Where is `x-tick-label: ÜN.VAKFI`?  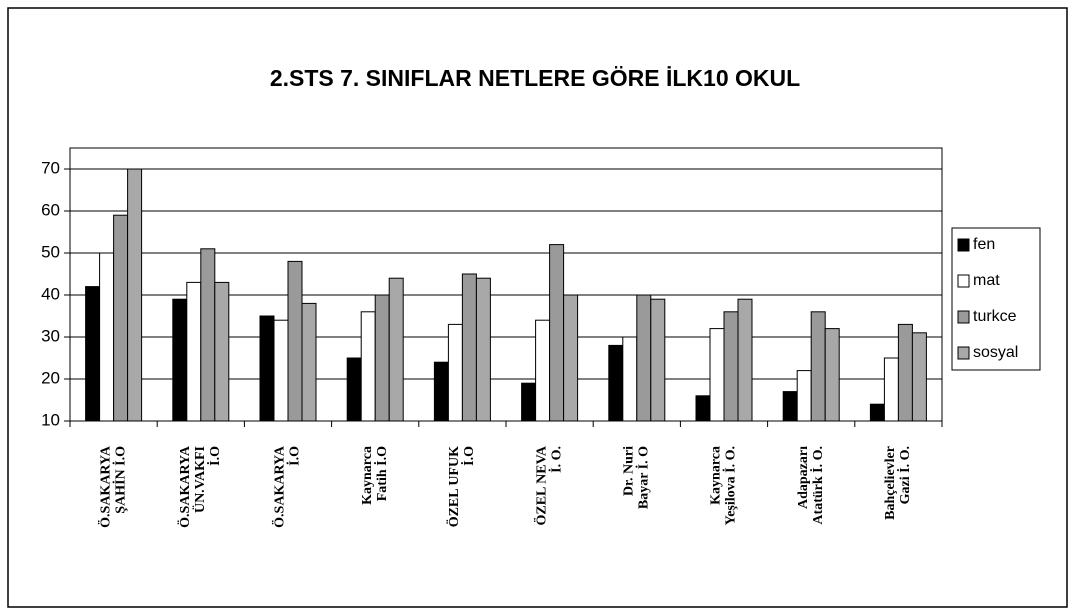 x-tick-label: ÜN.VAKFI is located at coordinates (199, 479).